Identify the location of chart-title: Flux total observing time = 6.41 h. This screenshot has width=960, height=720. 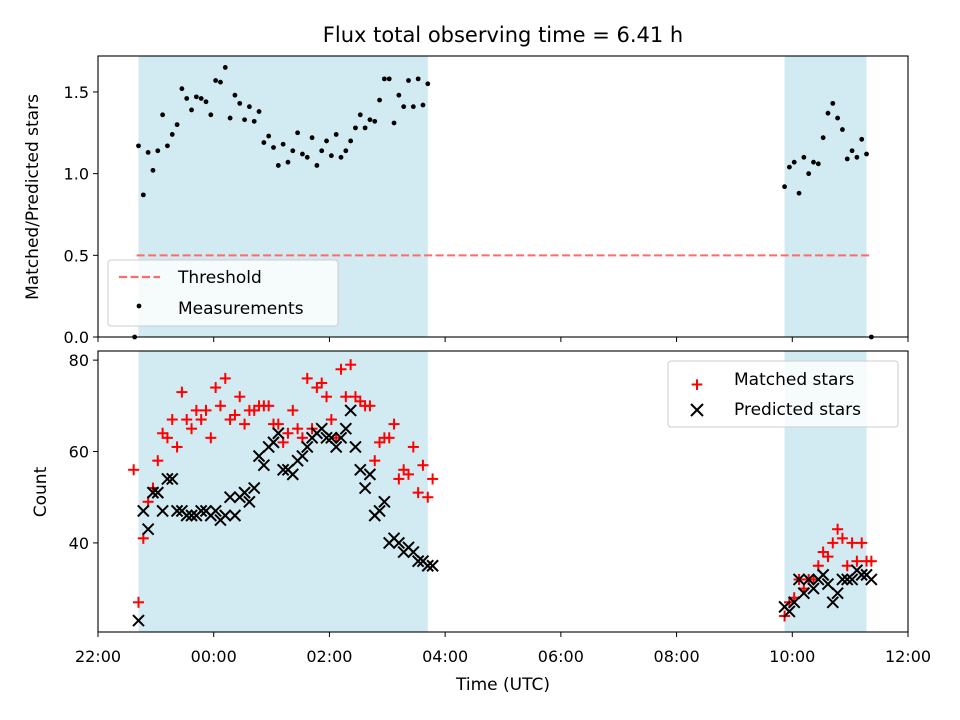
(503, 35).